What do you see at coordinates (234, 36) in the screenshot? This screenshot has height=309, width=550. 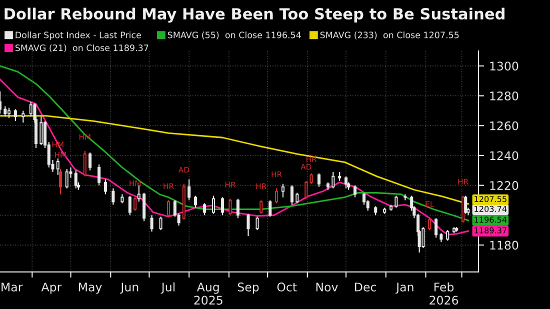 I see `legend-label: SMAVG (55) on Close 1196.54` at bounding box center [234, 36].